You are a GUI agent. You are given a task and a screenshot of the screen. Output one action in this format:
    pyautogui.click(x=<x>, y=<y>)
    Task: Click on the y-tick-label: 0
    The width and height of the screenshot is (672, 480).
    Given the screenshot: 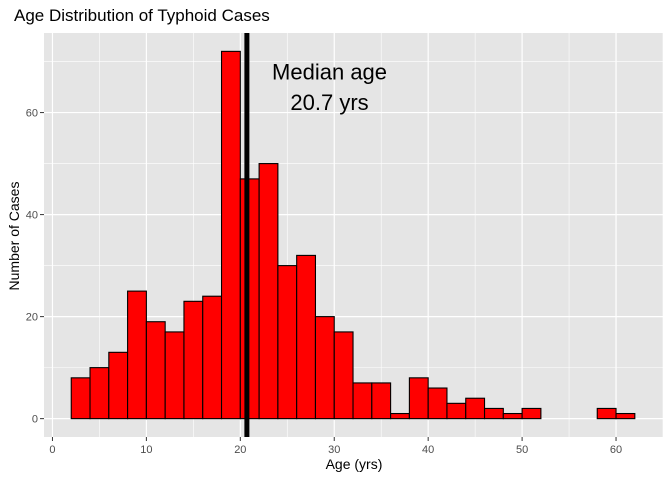 What is the action you would take?
    pyautogui.click(x=35, y=420)
    